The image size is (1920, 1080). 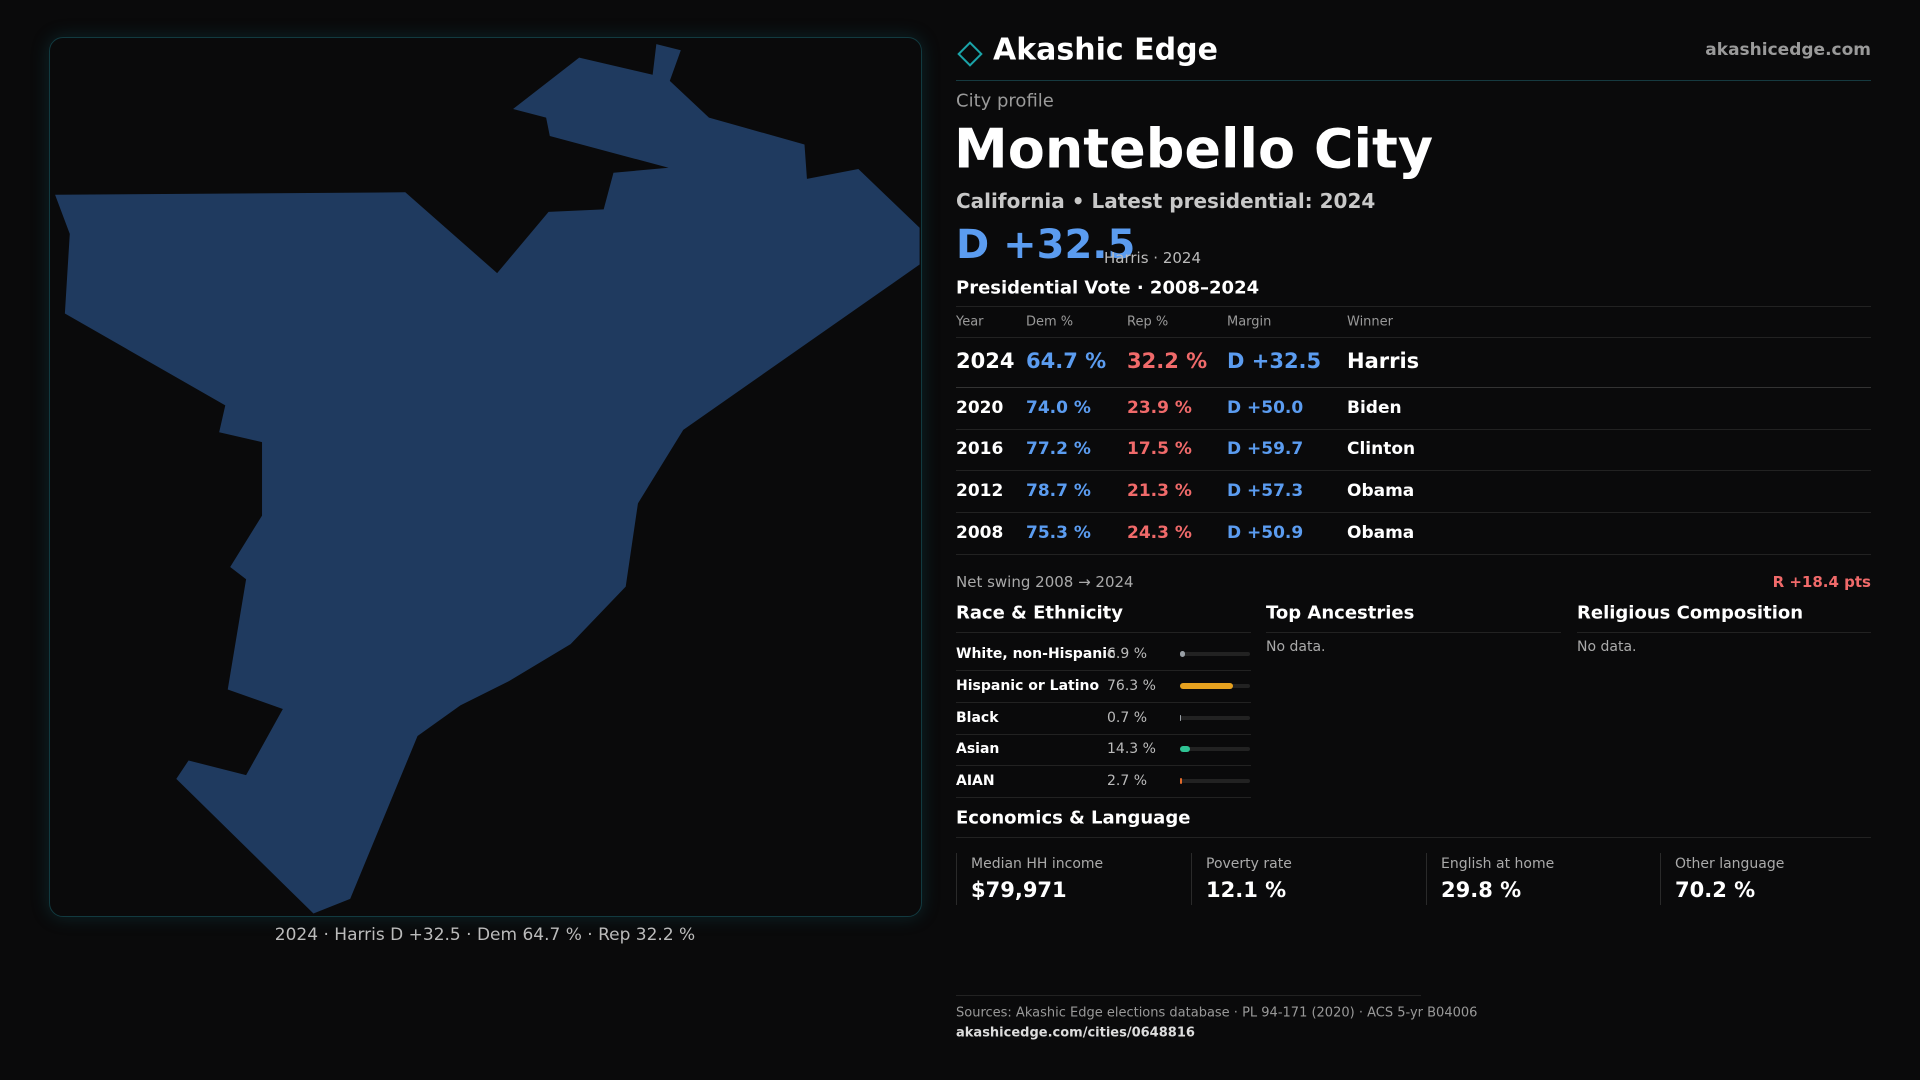 I want to click on ancestry-title: Top Ancestries, so click(x=1340, y=613).